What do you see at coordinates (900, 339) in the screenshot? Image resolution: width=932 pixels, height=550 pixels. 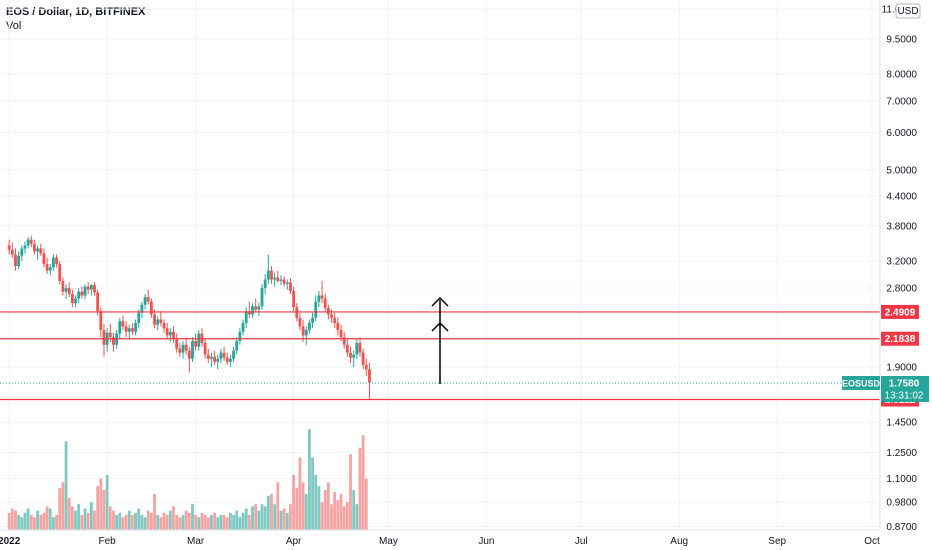 I see `price-label-text: 2.1838` at bounding box center [900, 339].